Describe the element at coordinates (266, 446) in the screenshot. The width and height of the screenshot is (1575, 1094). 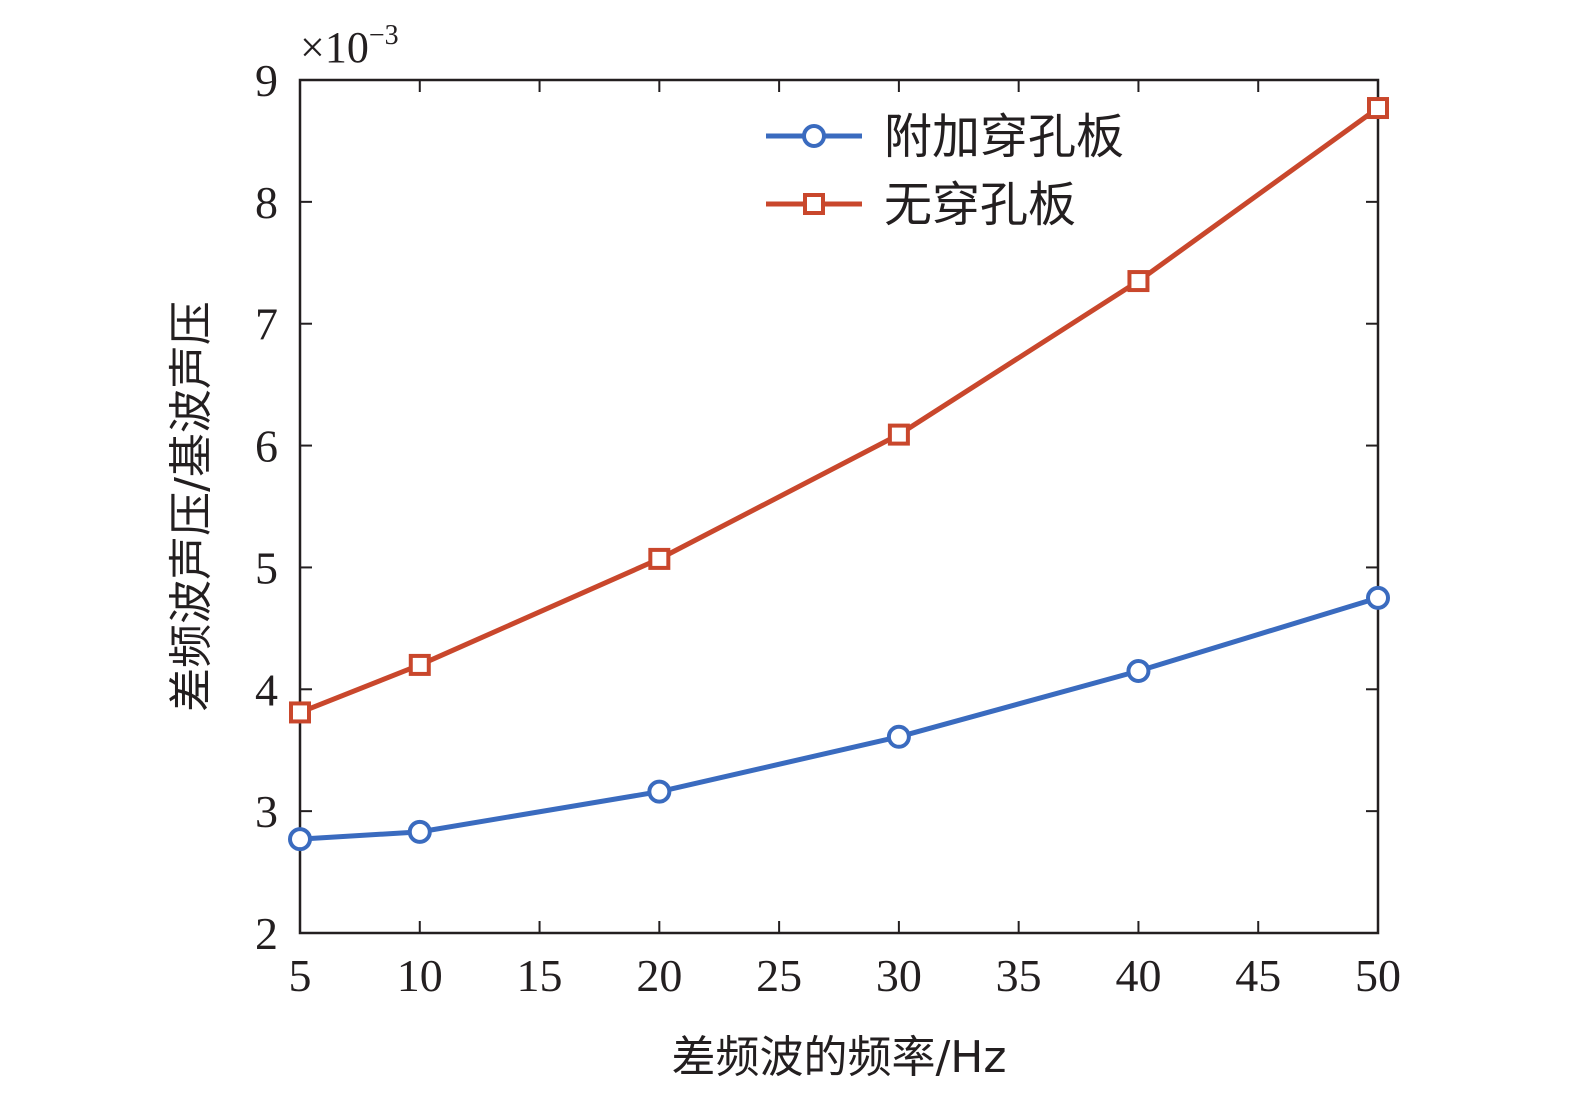
I see `y-tick-label: 6` at that location.